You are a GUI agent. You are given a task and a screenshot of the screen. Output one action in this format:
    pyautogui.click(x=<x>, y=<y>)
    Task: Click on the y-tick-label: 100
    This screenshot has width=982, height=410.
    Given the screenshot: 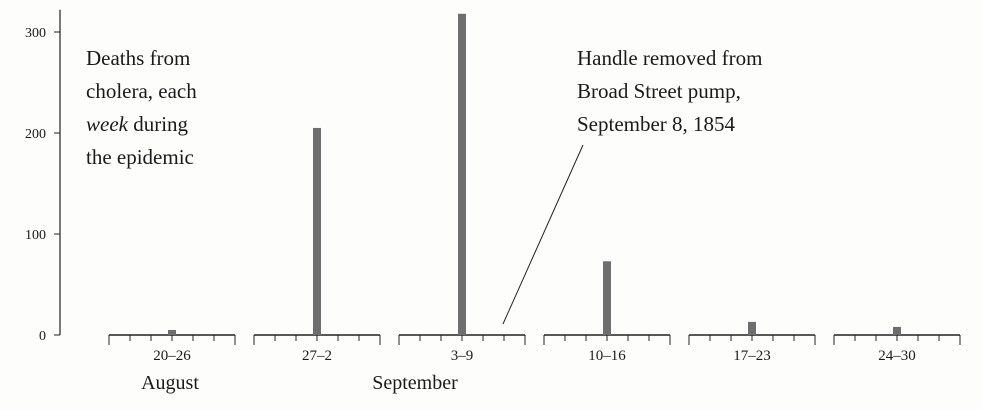 What is the action you would take?
    pyautogui.click(x=35, y=235)
    